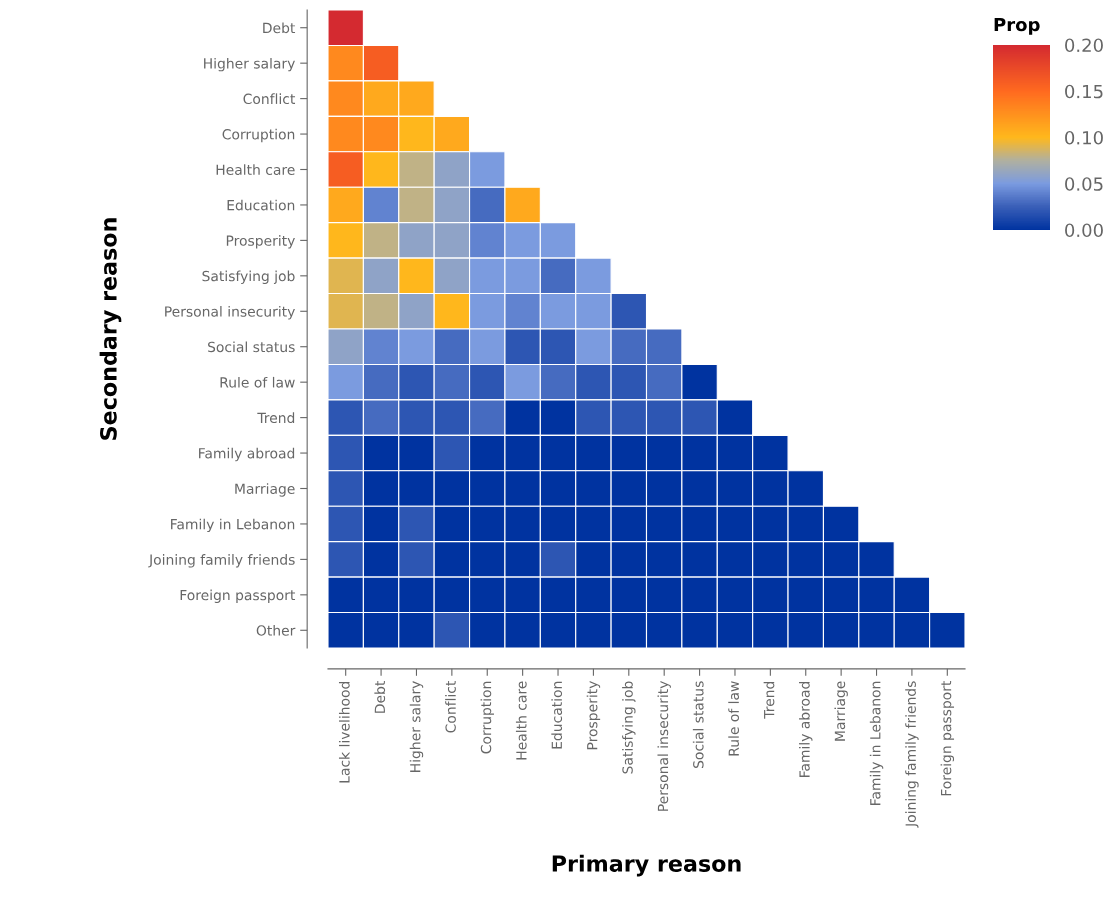 This screenshot has width=1115, height=917. I want to click on y-tick-label: Personal insecurity, so click(230, 313).